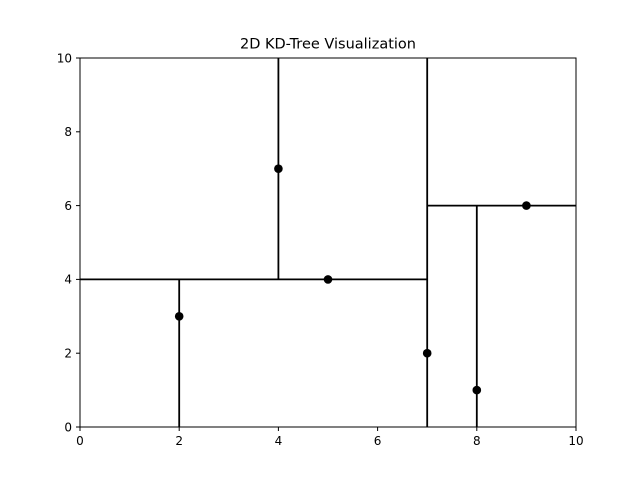  What do you see at coordinates (68, 354) in the screenshot?
I see `y-tick-label-1: 2` at bounding box center [68, 354].